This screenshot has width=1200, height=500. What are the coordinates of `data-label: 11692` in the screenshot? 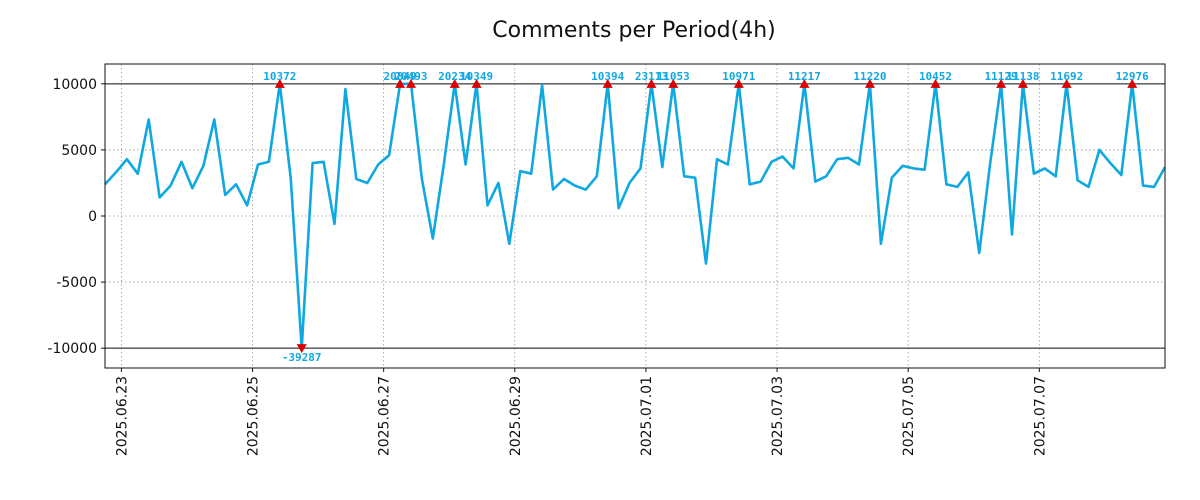 It's located at (1066, 76).